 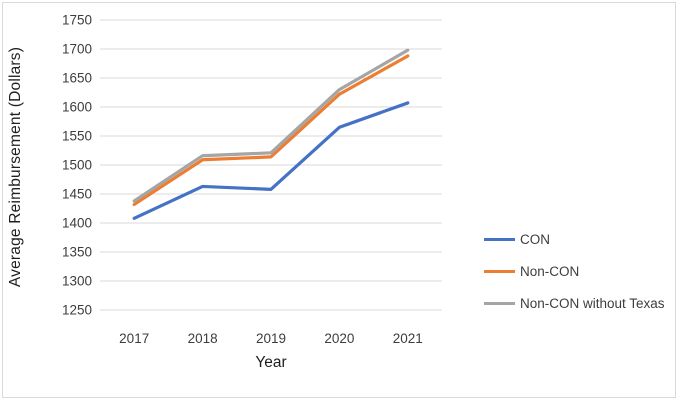 What do you see at coordinates (535, 239) in the screenshot?
I see `legend-label: CON` at bounding box center [535, 239].